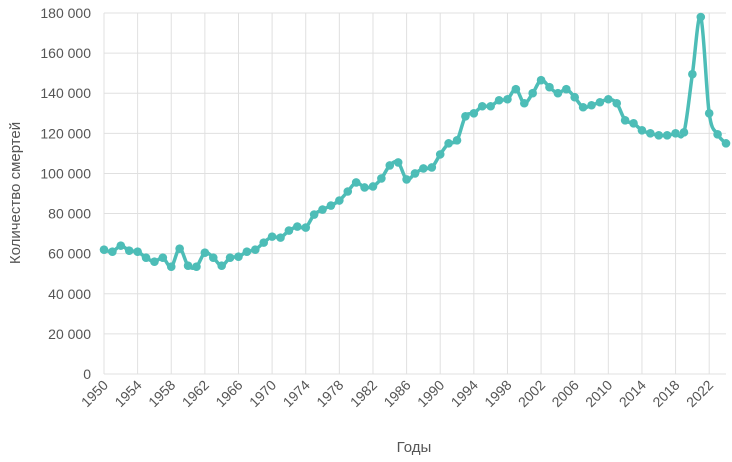 This screenshot has width=732, height=462. I want to click on x-tick-label: 1982, so click(363, 393).